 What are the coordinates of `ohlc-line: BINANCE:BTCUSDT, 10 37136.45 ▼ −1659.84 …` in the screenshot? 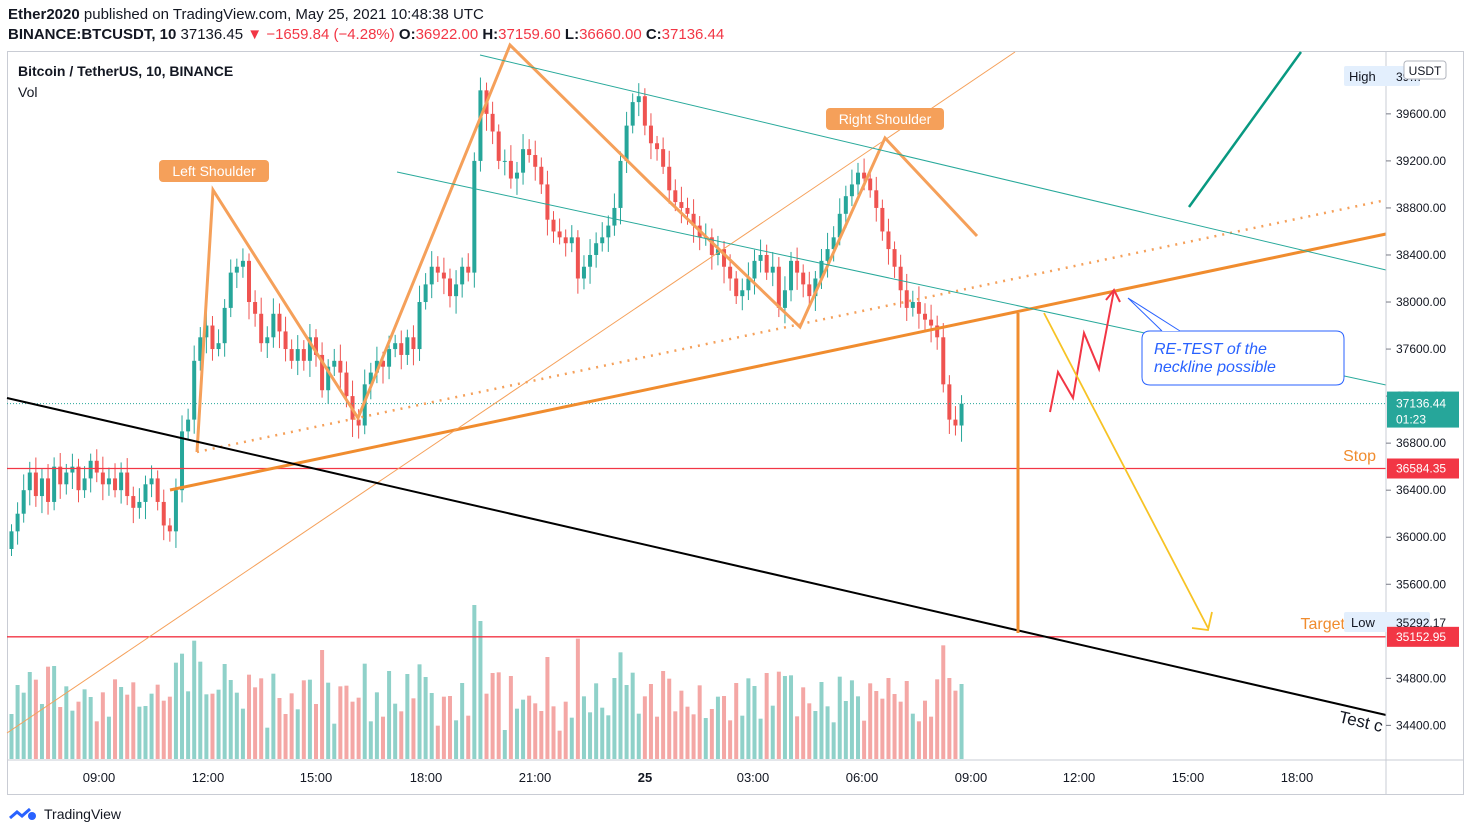 It's located at (366, 34).